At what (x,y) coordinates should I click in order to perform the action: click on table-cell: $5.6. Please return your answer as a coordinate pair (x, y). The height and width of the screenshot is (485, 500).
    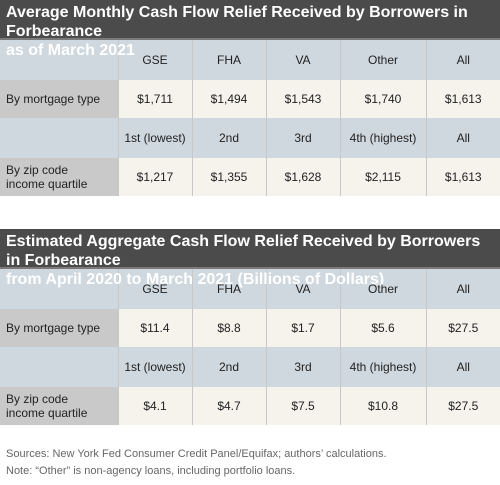
    Looking at the image, I should click on (383, 328).